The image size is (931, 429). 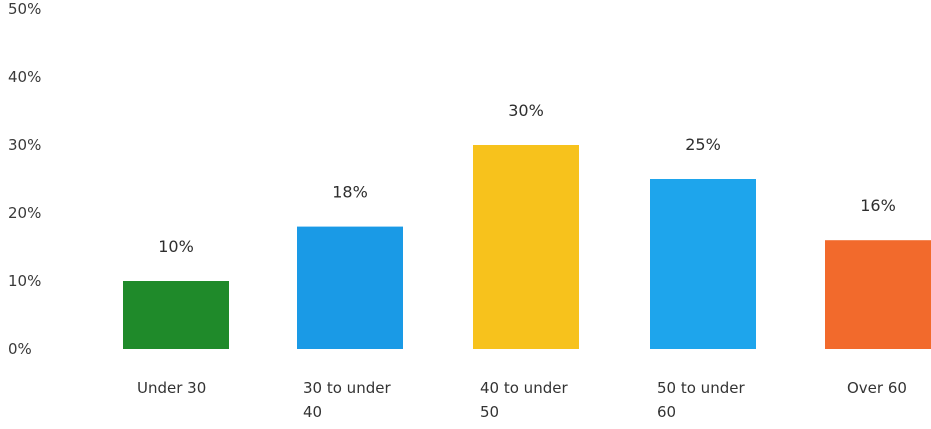 What do you see at coordinates (20, 349) in the screenshot?
I see `y-tick-label: 0%` at bounding box center [20, 349].